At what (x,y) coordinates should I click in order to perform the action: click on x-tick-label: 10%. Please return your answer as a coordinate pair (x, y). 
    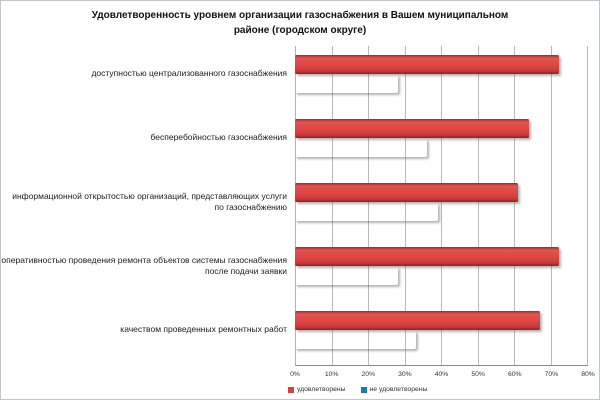
    Looking at the image, I should click on (331, 374).